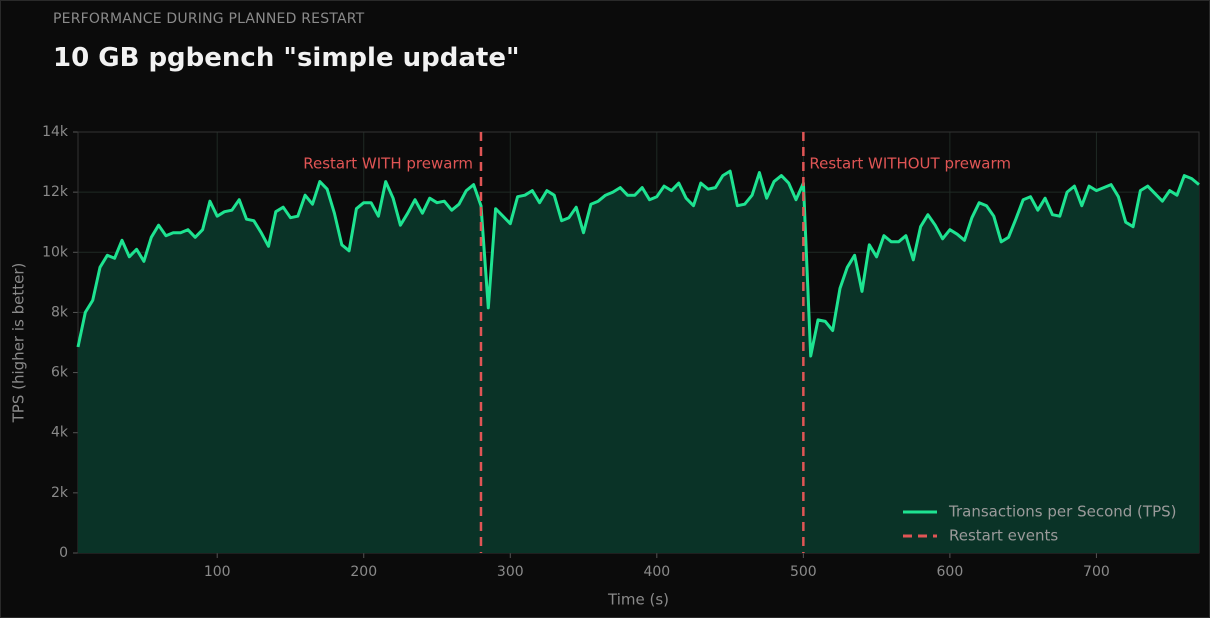 This screenshot has width=1210, height=618. What do you see at coordinates (55, 252) in the screenshot?
I see `y-tick-label: 10k` at bounding box center [55, 252].